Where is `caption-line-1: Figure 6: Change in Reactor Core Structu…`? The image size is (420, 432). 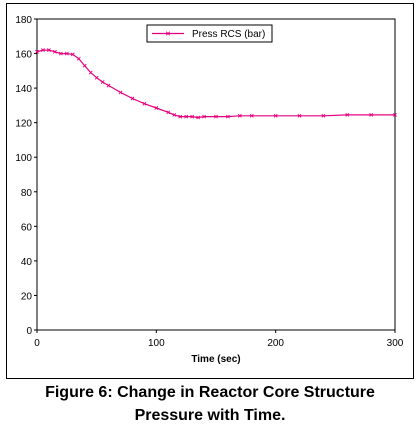 caption-line-1: Figure 6: Change in Reactor Core Structu… is located at coordinates (210, 392).